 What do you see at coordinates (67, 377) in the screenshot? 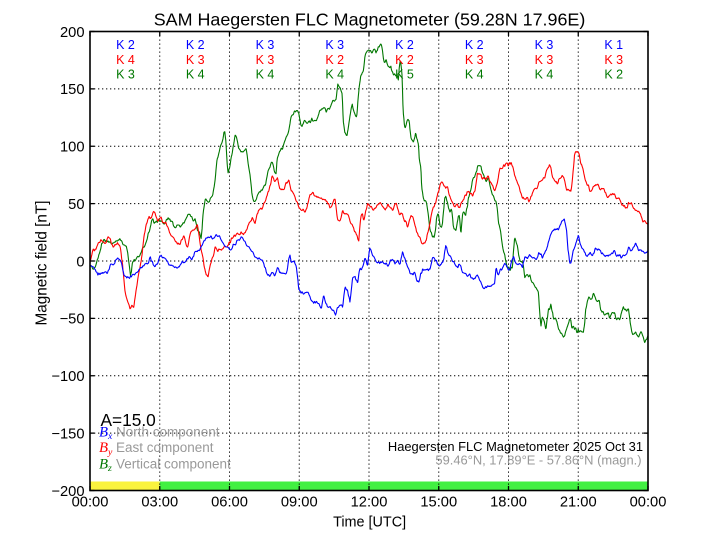
I see `svg-text: −100` at bounding box center [67, 377].